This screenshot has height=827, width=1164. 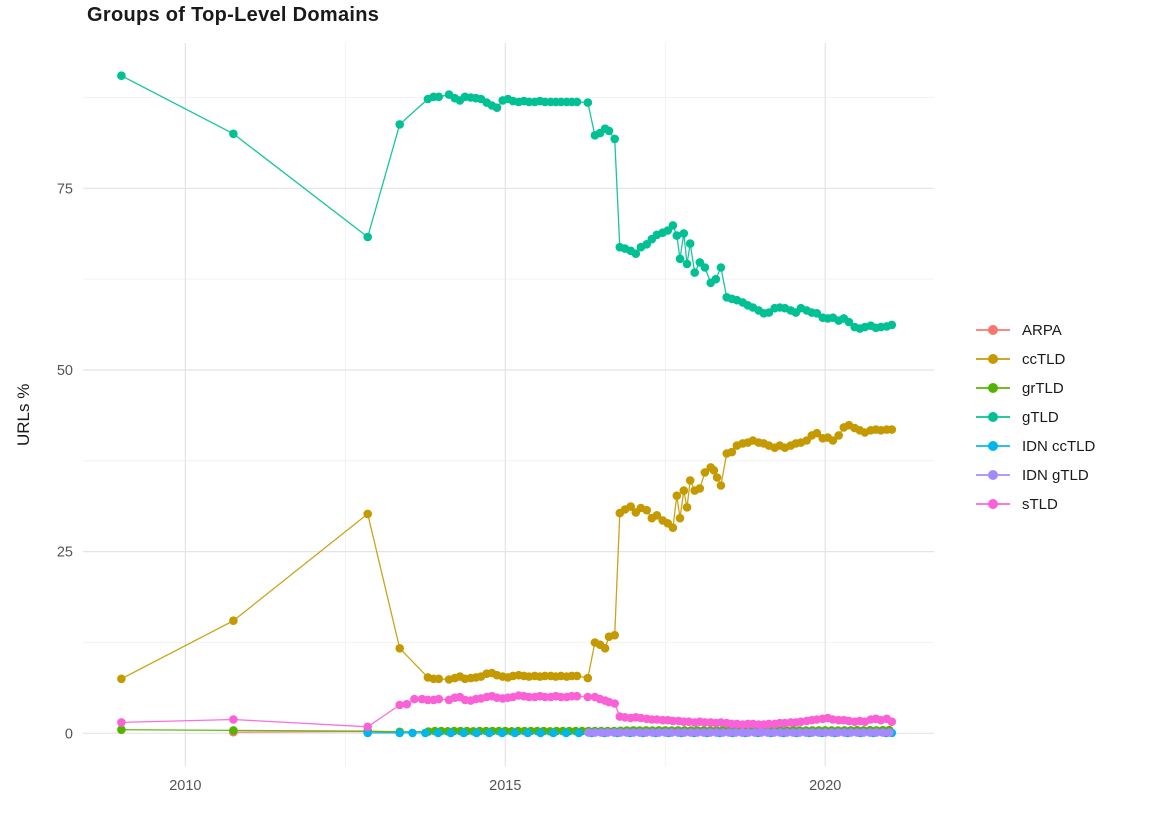 I want to click on legend-item-IDN-gTLD: IDN gTLD, so click(x=1035, y=475).